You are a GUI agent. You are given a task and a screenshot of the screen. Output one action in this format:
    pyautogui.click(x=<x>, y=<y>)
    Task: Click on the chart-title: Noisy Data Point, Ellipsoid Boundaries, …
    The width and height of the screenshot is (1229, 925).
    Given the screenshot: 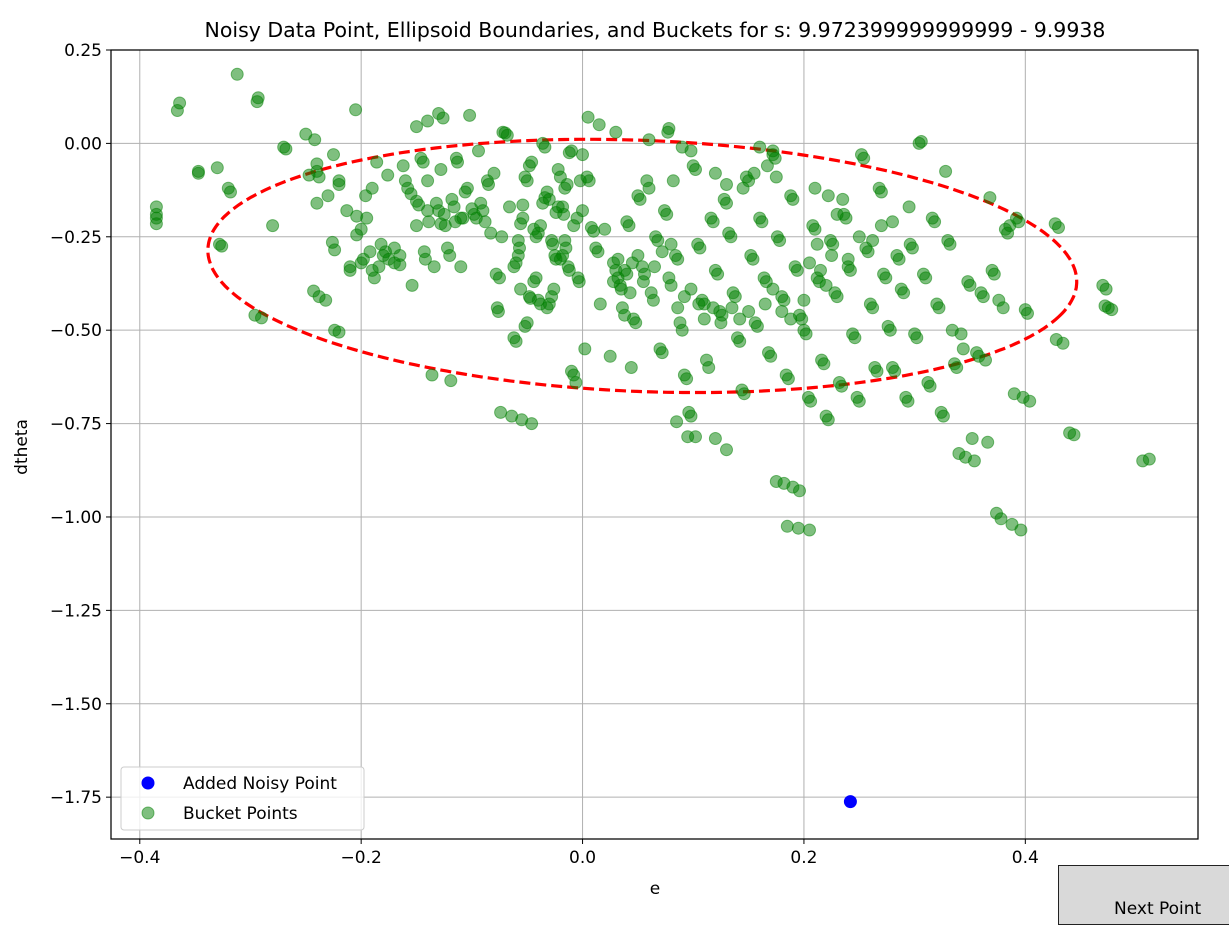 What is the action you would take?
    pyautogui.click(x=655, y=30)
    